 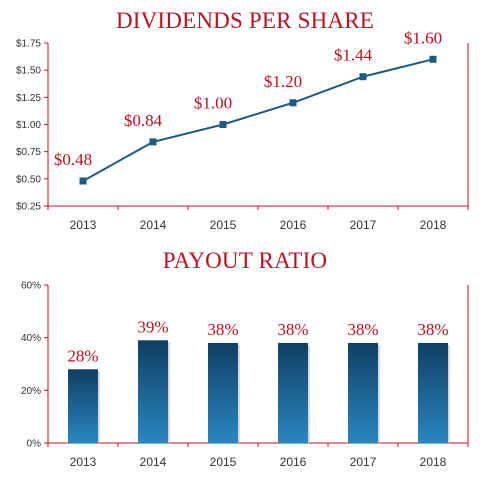 What do you see at coordinates (31, 338) in the screenshot?
I see `y-tick-label: 40%` at bounding box center [31, 338].